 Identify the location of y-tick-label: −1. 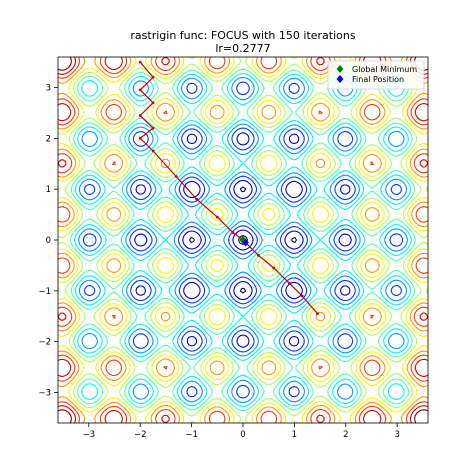
(44, 292).